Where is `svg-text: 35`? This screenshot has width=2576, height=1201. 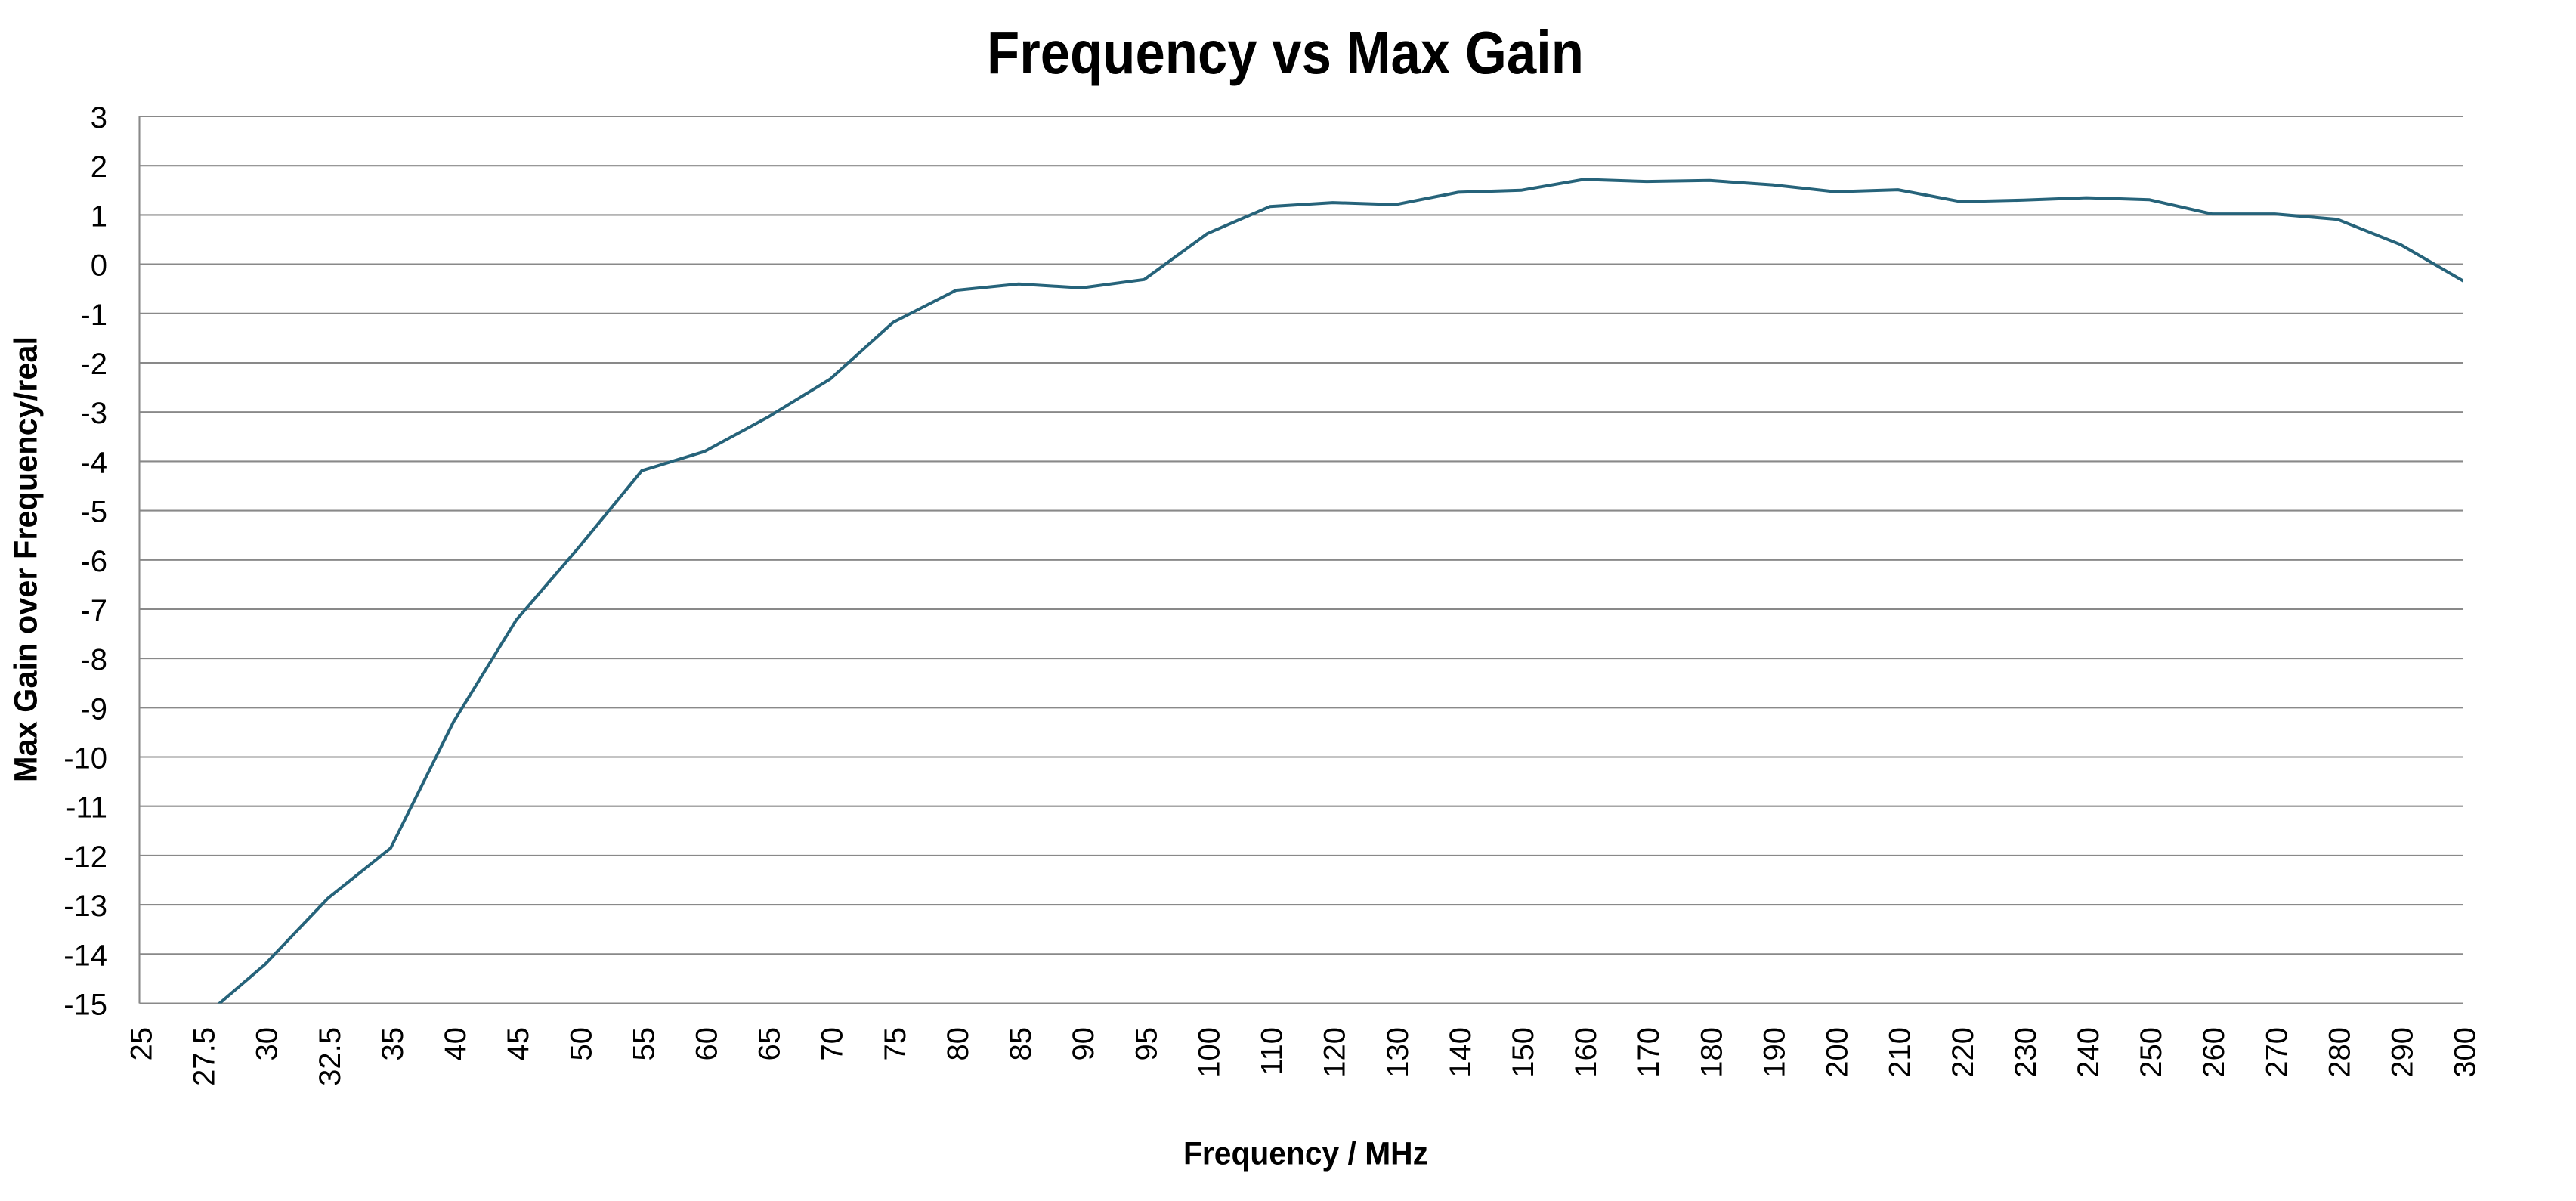
svg-text: 35 is located at coordinates (393, 1044).